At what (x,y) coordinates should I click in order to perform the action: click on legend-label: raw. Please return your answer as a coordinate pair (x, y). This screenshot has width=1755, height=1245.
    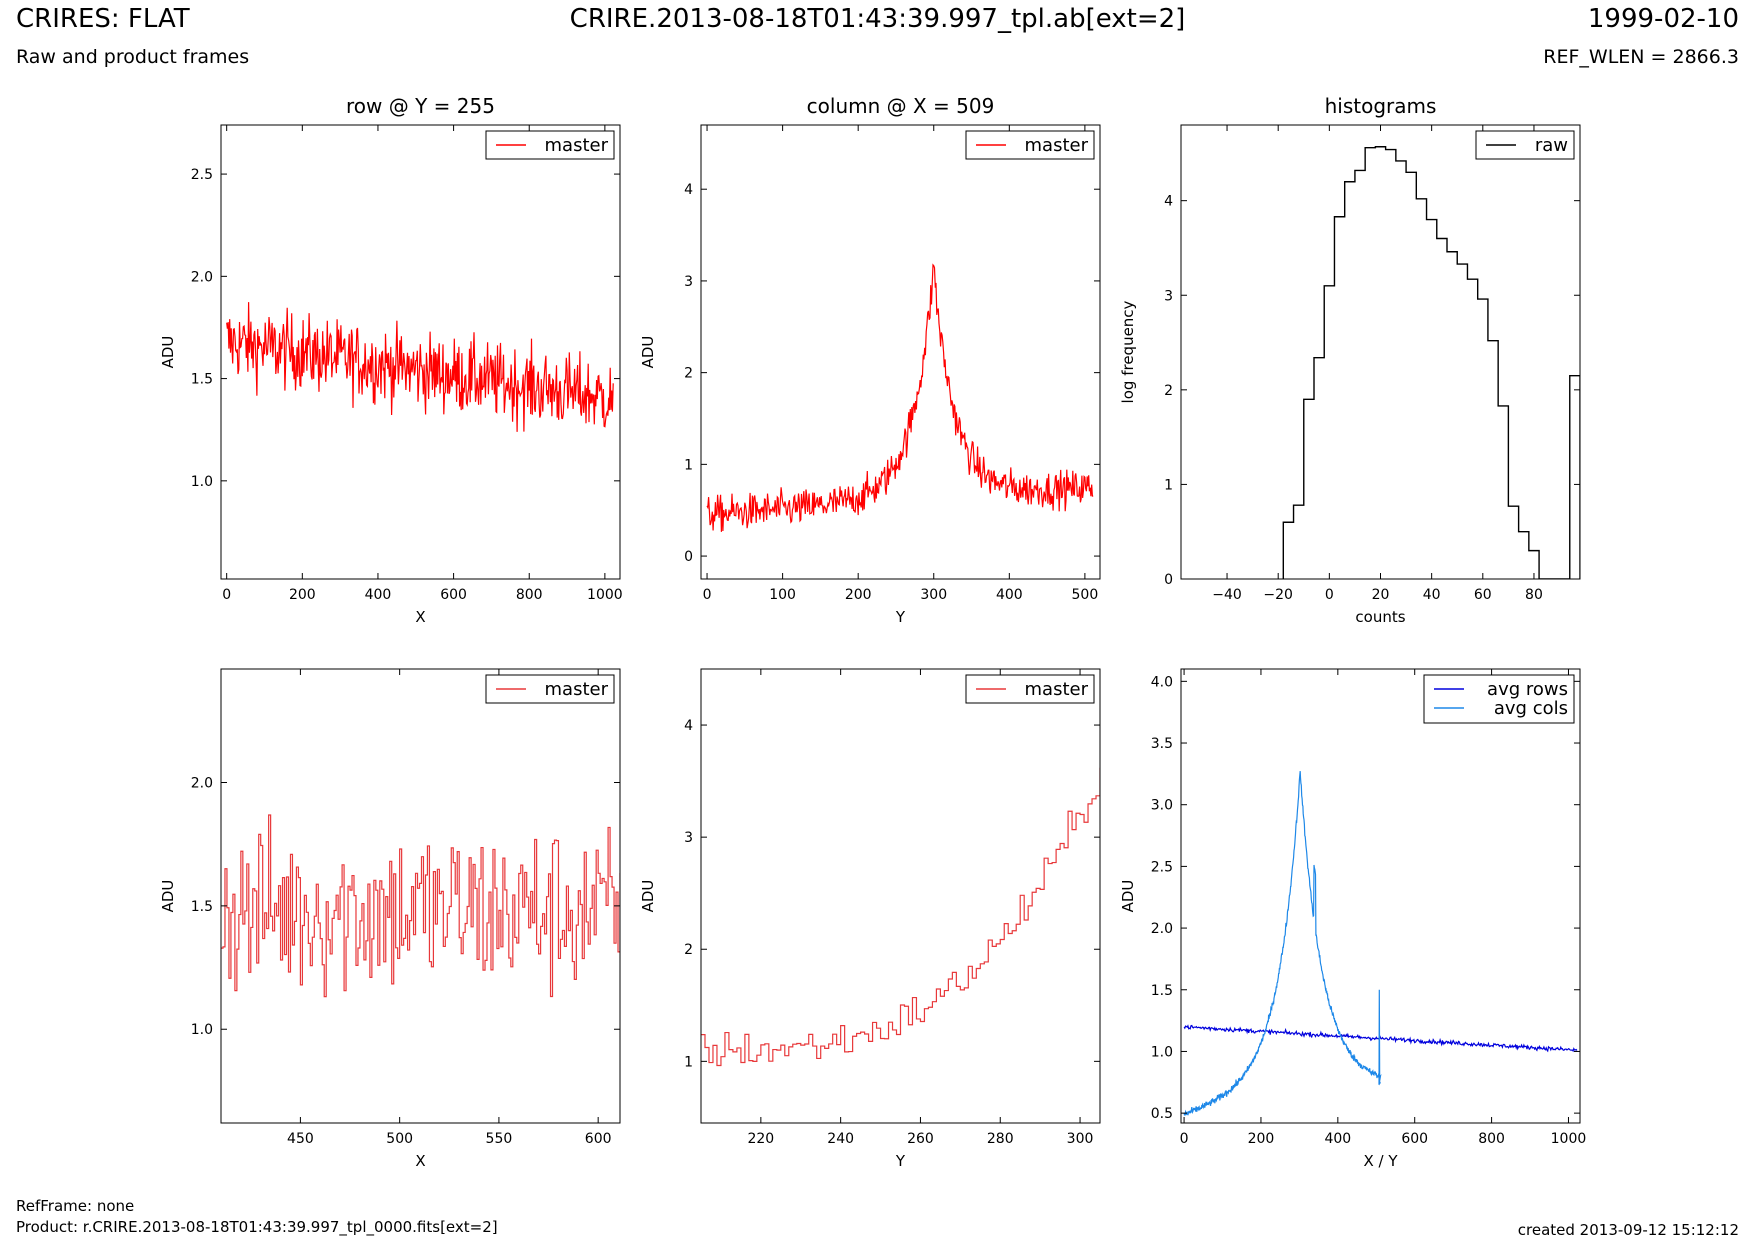
    Looking at the image, I should click on (1551, 145).